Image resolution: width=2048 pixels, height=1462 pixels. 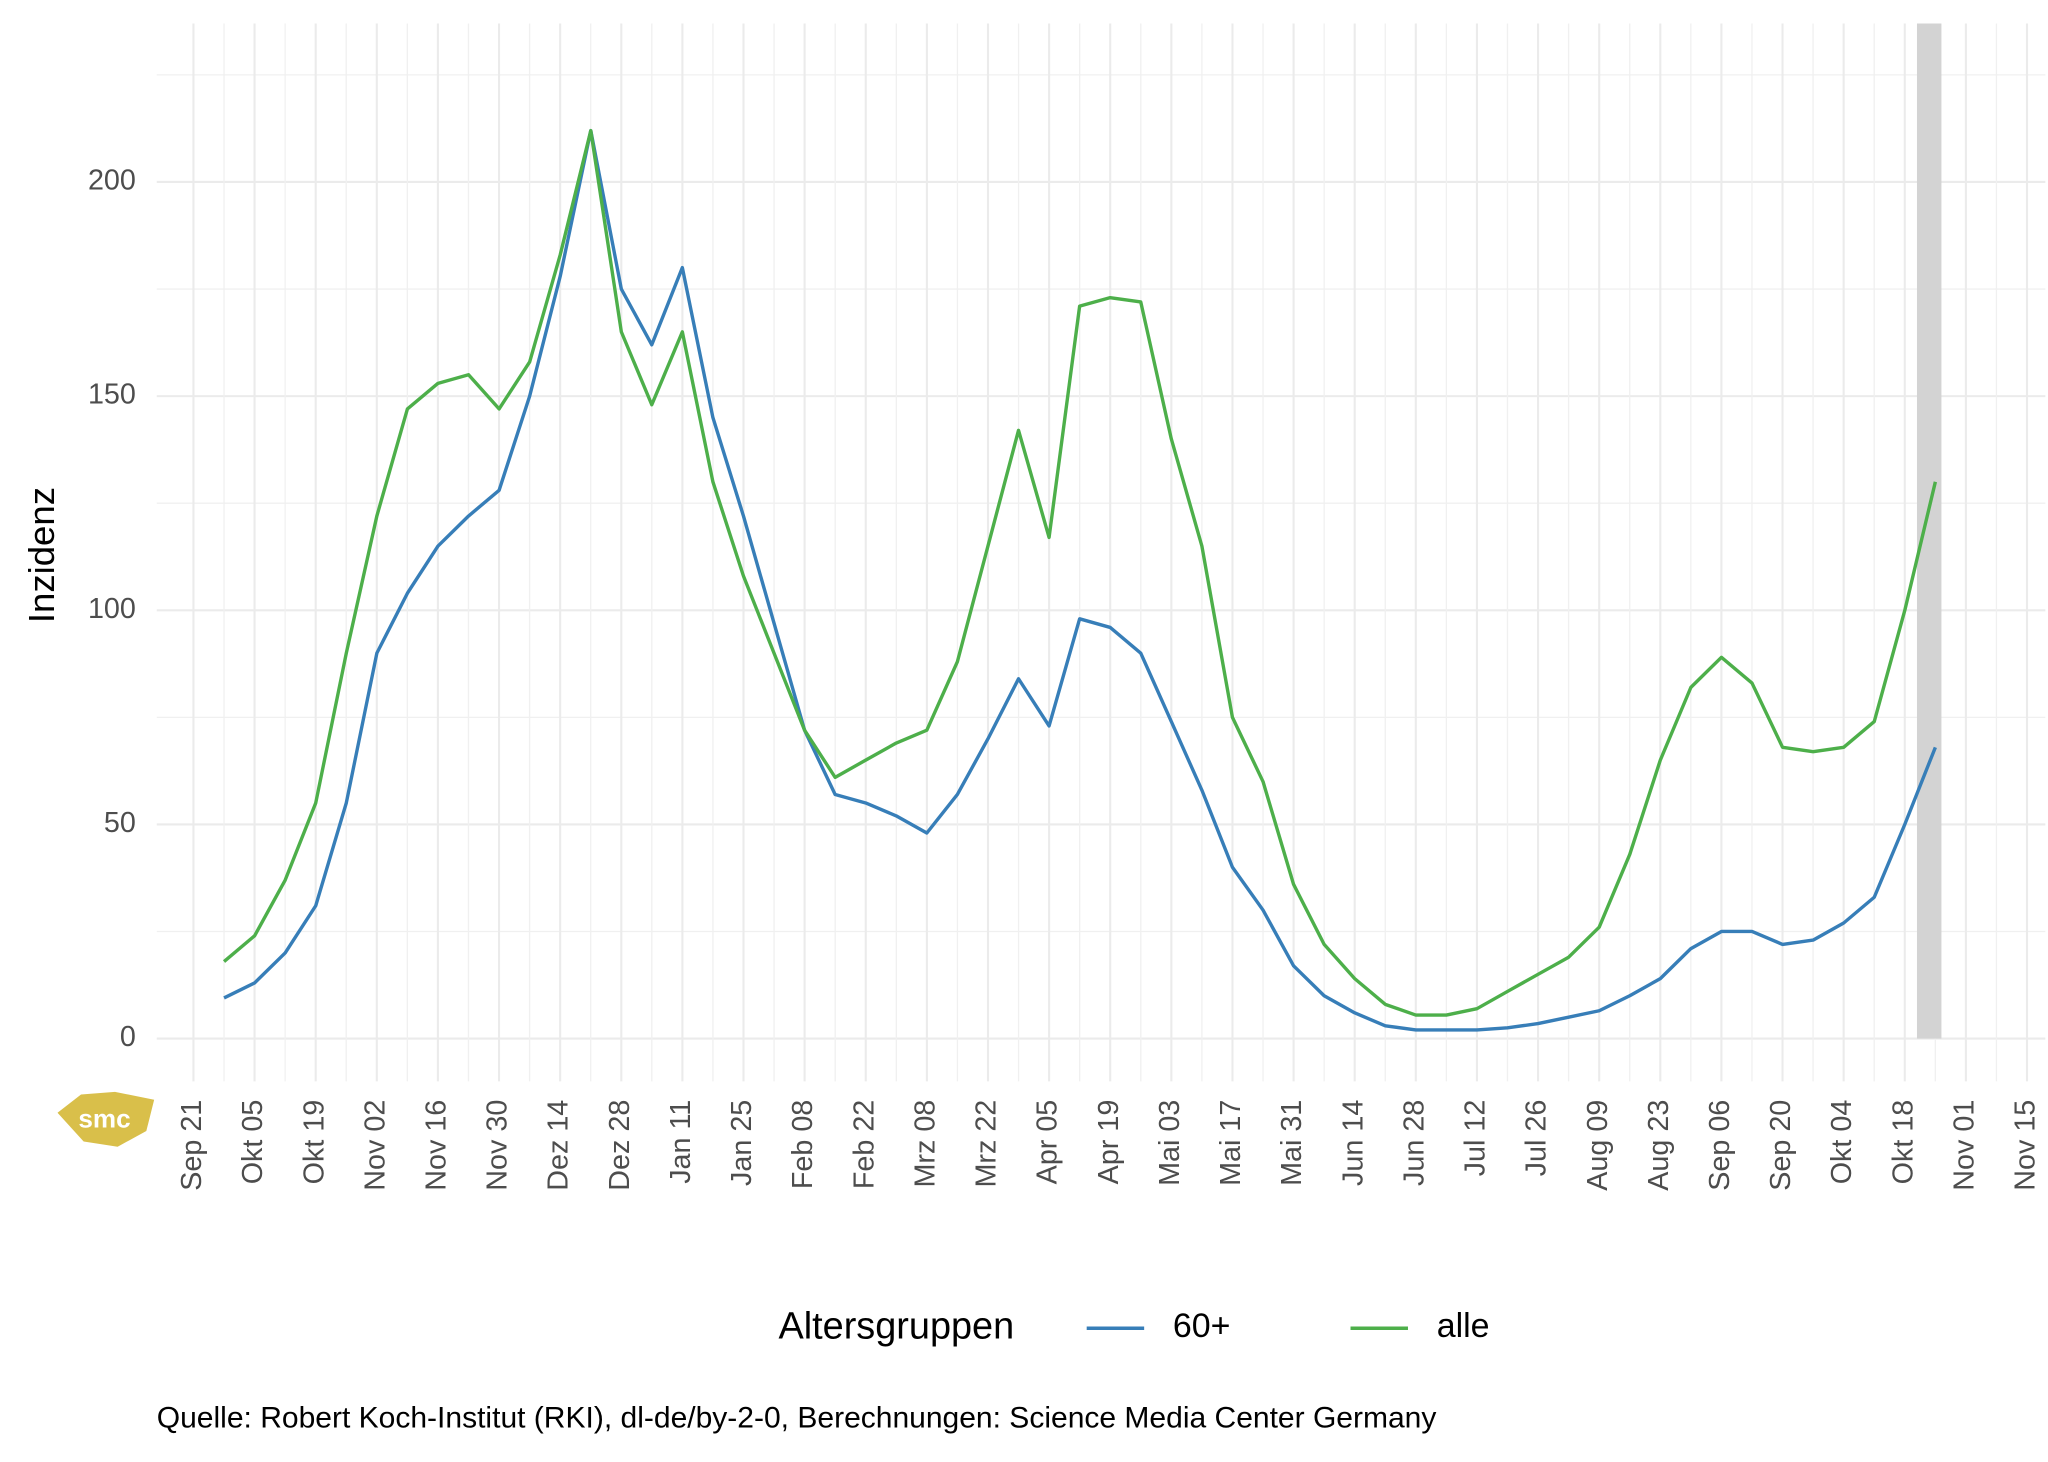 I want to click on x-tick-label: Jun 28, so click(x=1414, y=1143).